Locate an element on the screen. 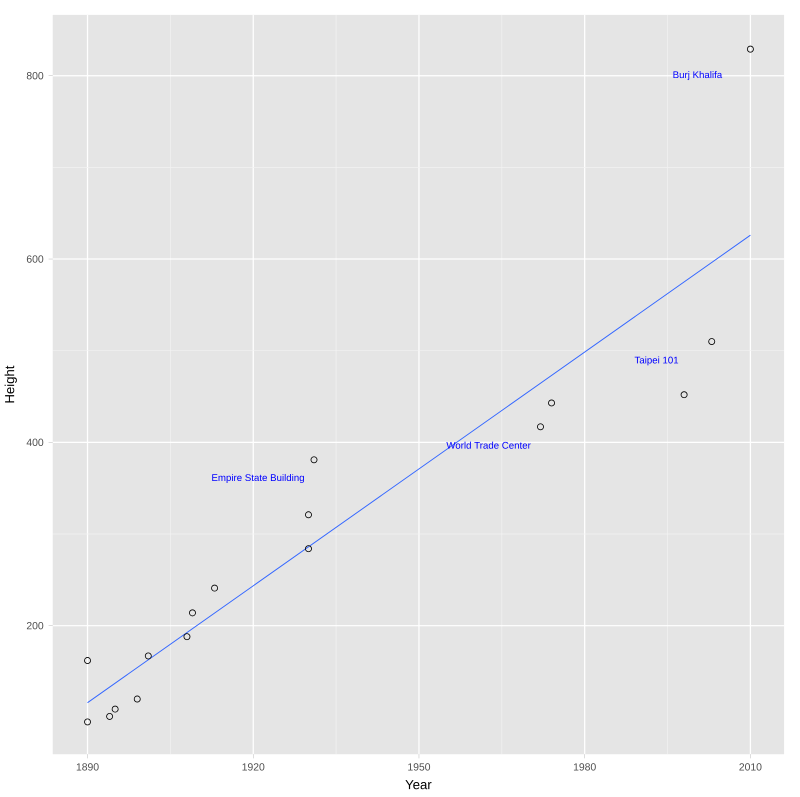 The height and width of the screenshot is (797, 800). x-tick-label: 1920 is located at coordinates (253, 767).